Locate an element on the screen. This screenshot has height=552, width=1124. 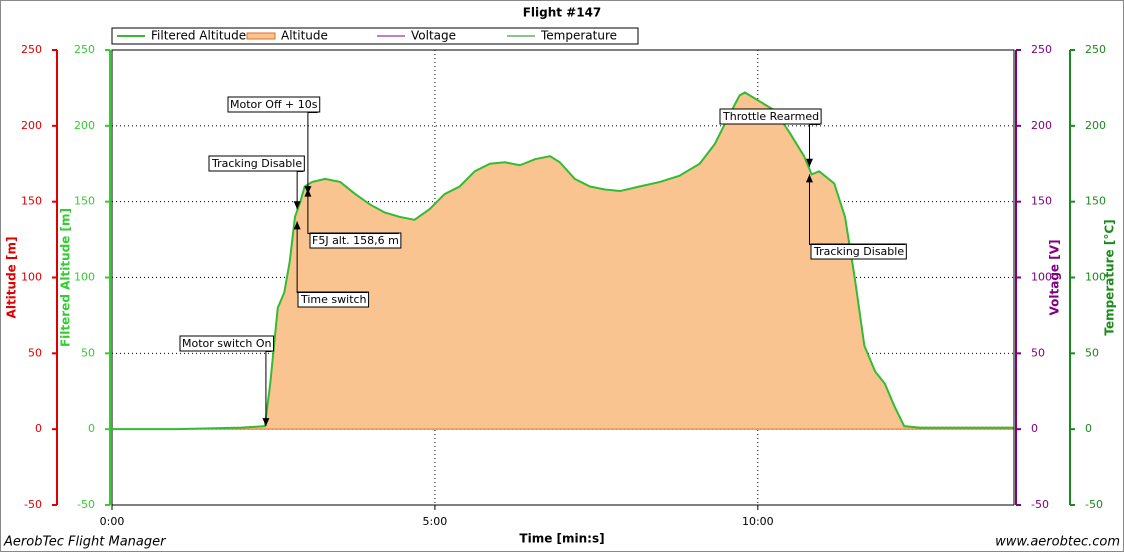
footer-left: AerobTec Flight Manager is located at coordinates (85, 542).